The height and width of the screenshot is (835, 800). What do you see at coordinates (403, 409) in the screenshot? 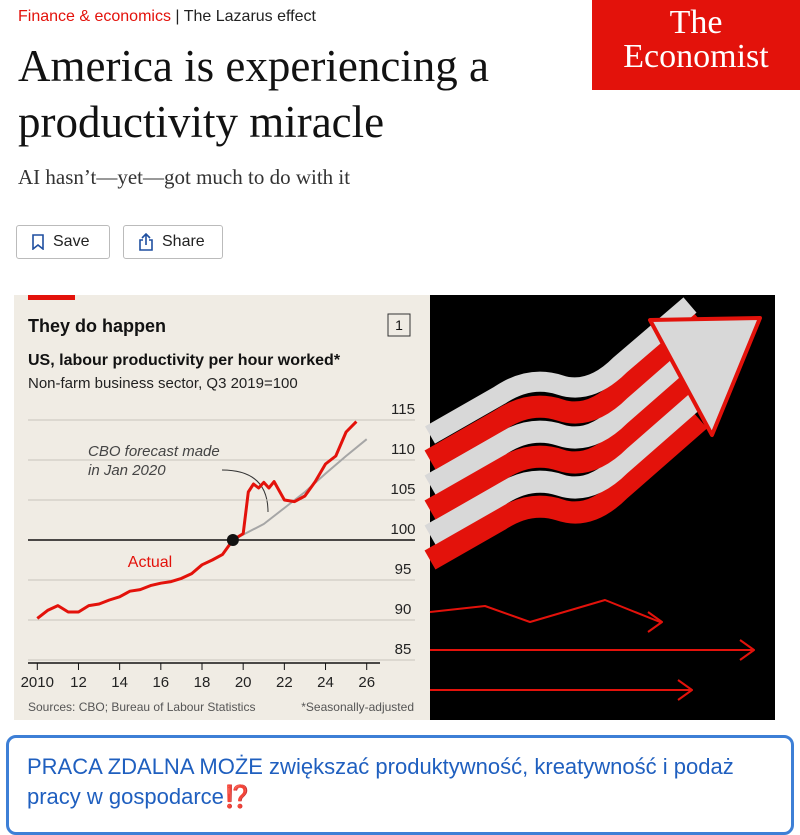
I see `y-tick-label: 115` at bounding box center [403, 409].